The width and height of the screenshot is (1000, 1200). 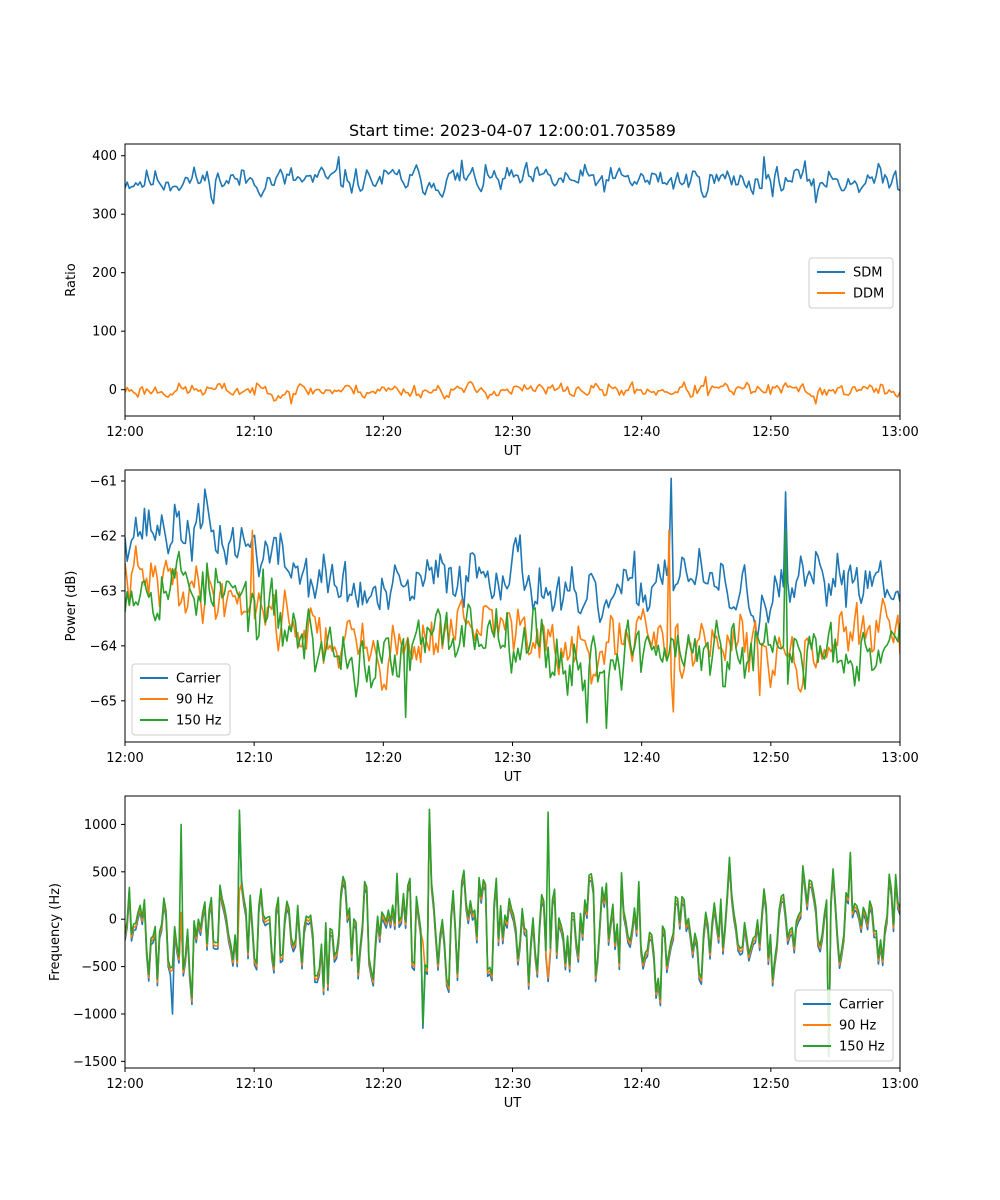 I want to click on legend-entry: SDM, so click(x=867, y=273).